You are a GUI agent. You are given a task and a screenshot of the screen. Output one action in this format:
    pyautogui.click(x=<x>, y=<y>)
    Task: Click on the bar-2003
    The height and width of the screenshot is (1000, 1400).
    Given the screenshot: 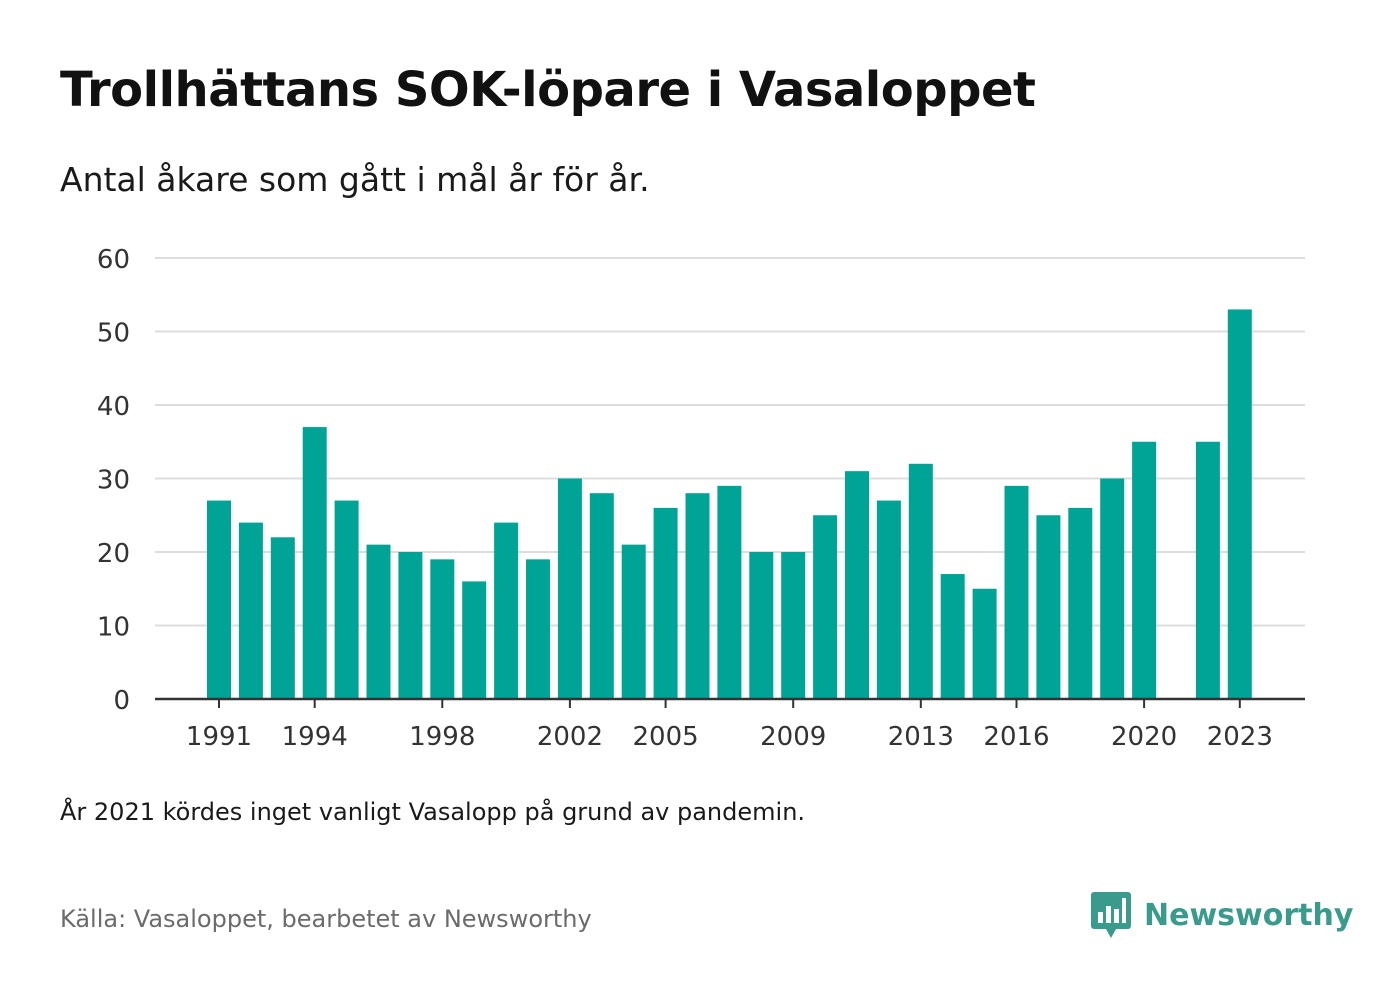 What is the action you would take?
    pyautogui.click(x=601, y=596)
    